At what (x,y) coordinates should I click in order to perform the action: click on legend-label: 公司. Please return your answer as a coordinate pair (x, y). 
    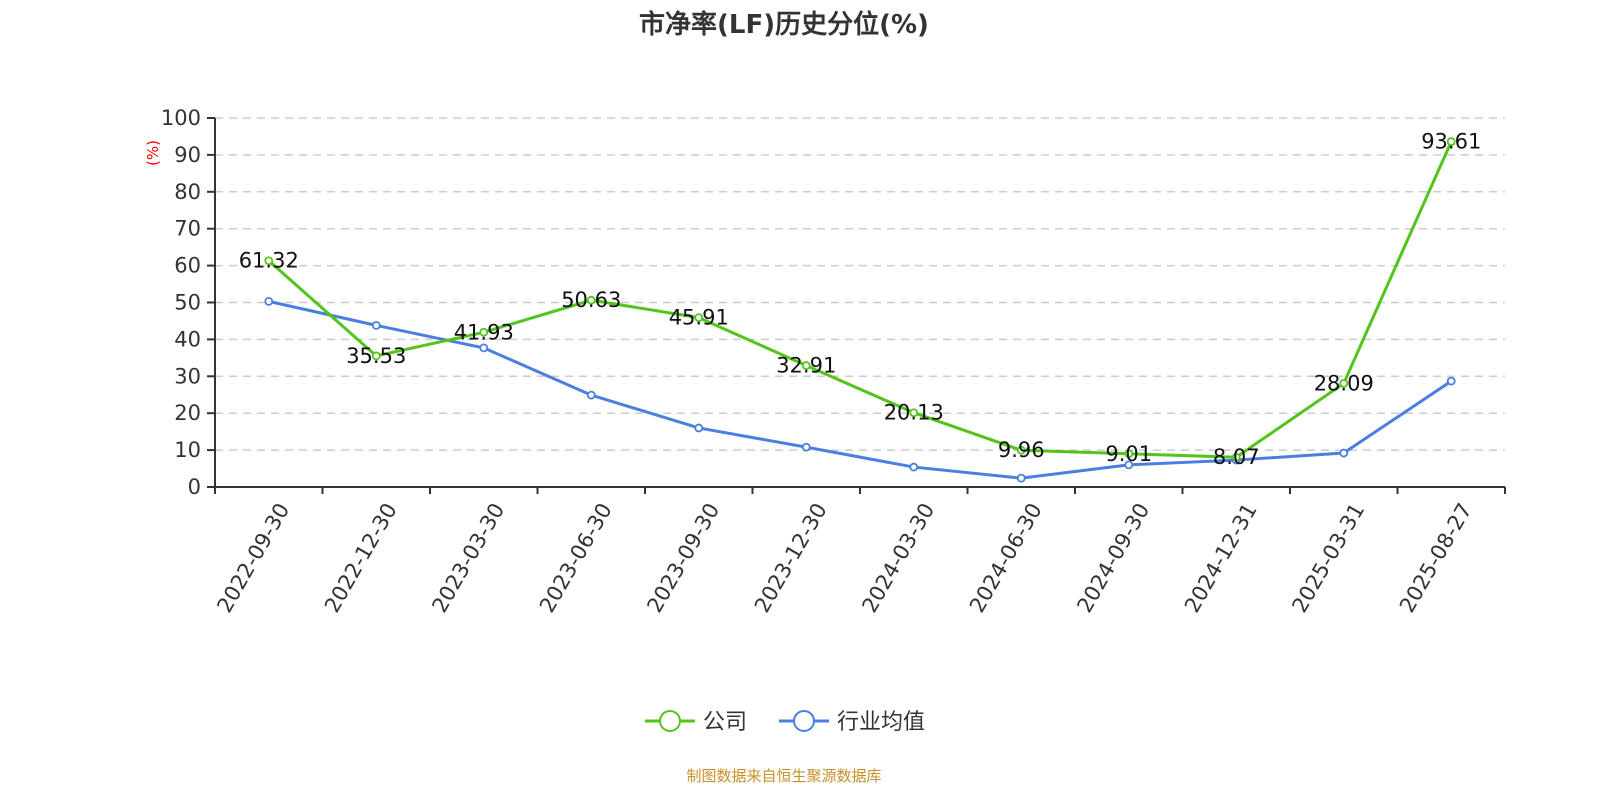
    Looking at the image, I should click on (725, 722).